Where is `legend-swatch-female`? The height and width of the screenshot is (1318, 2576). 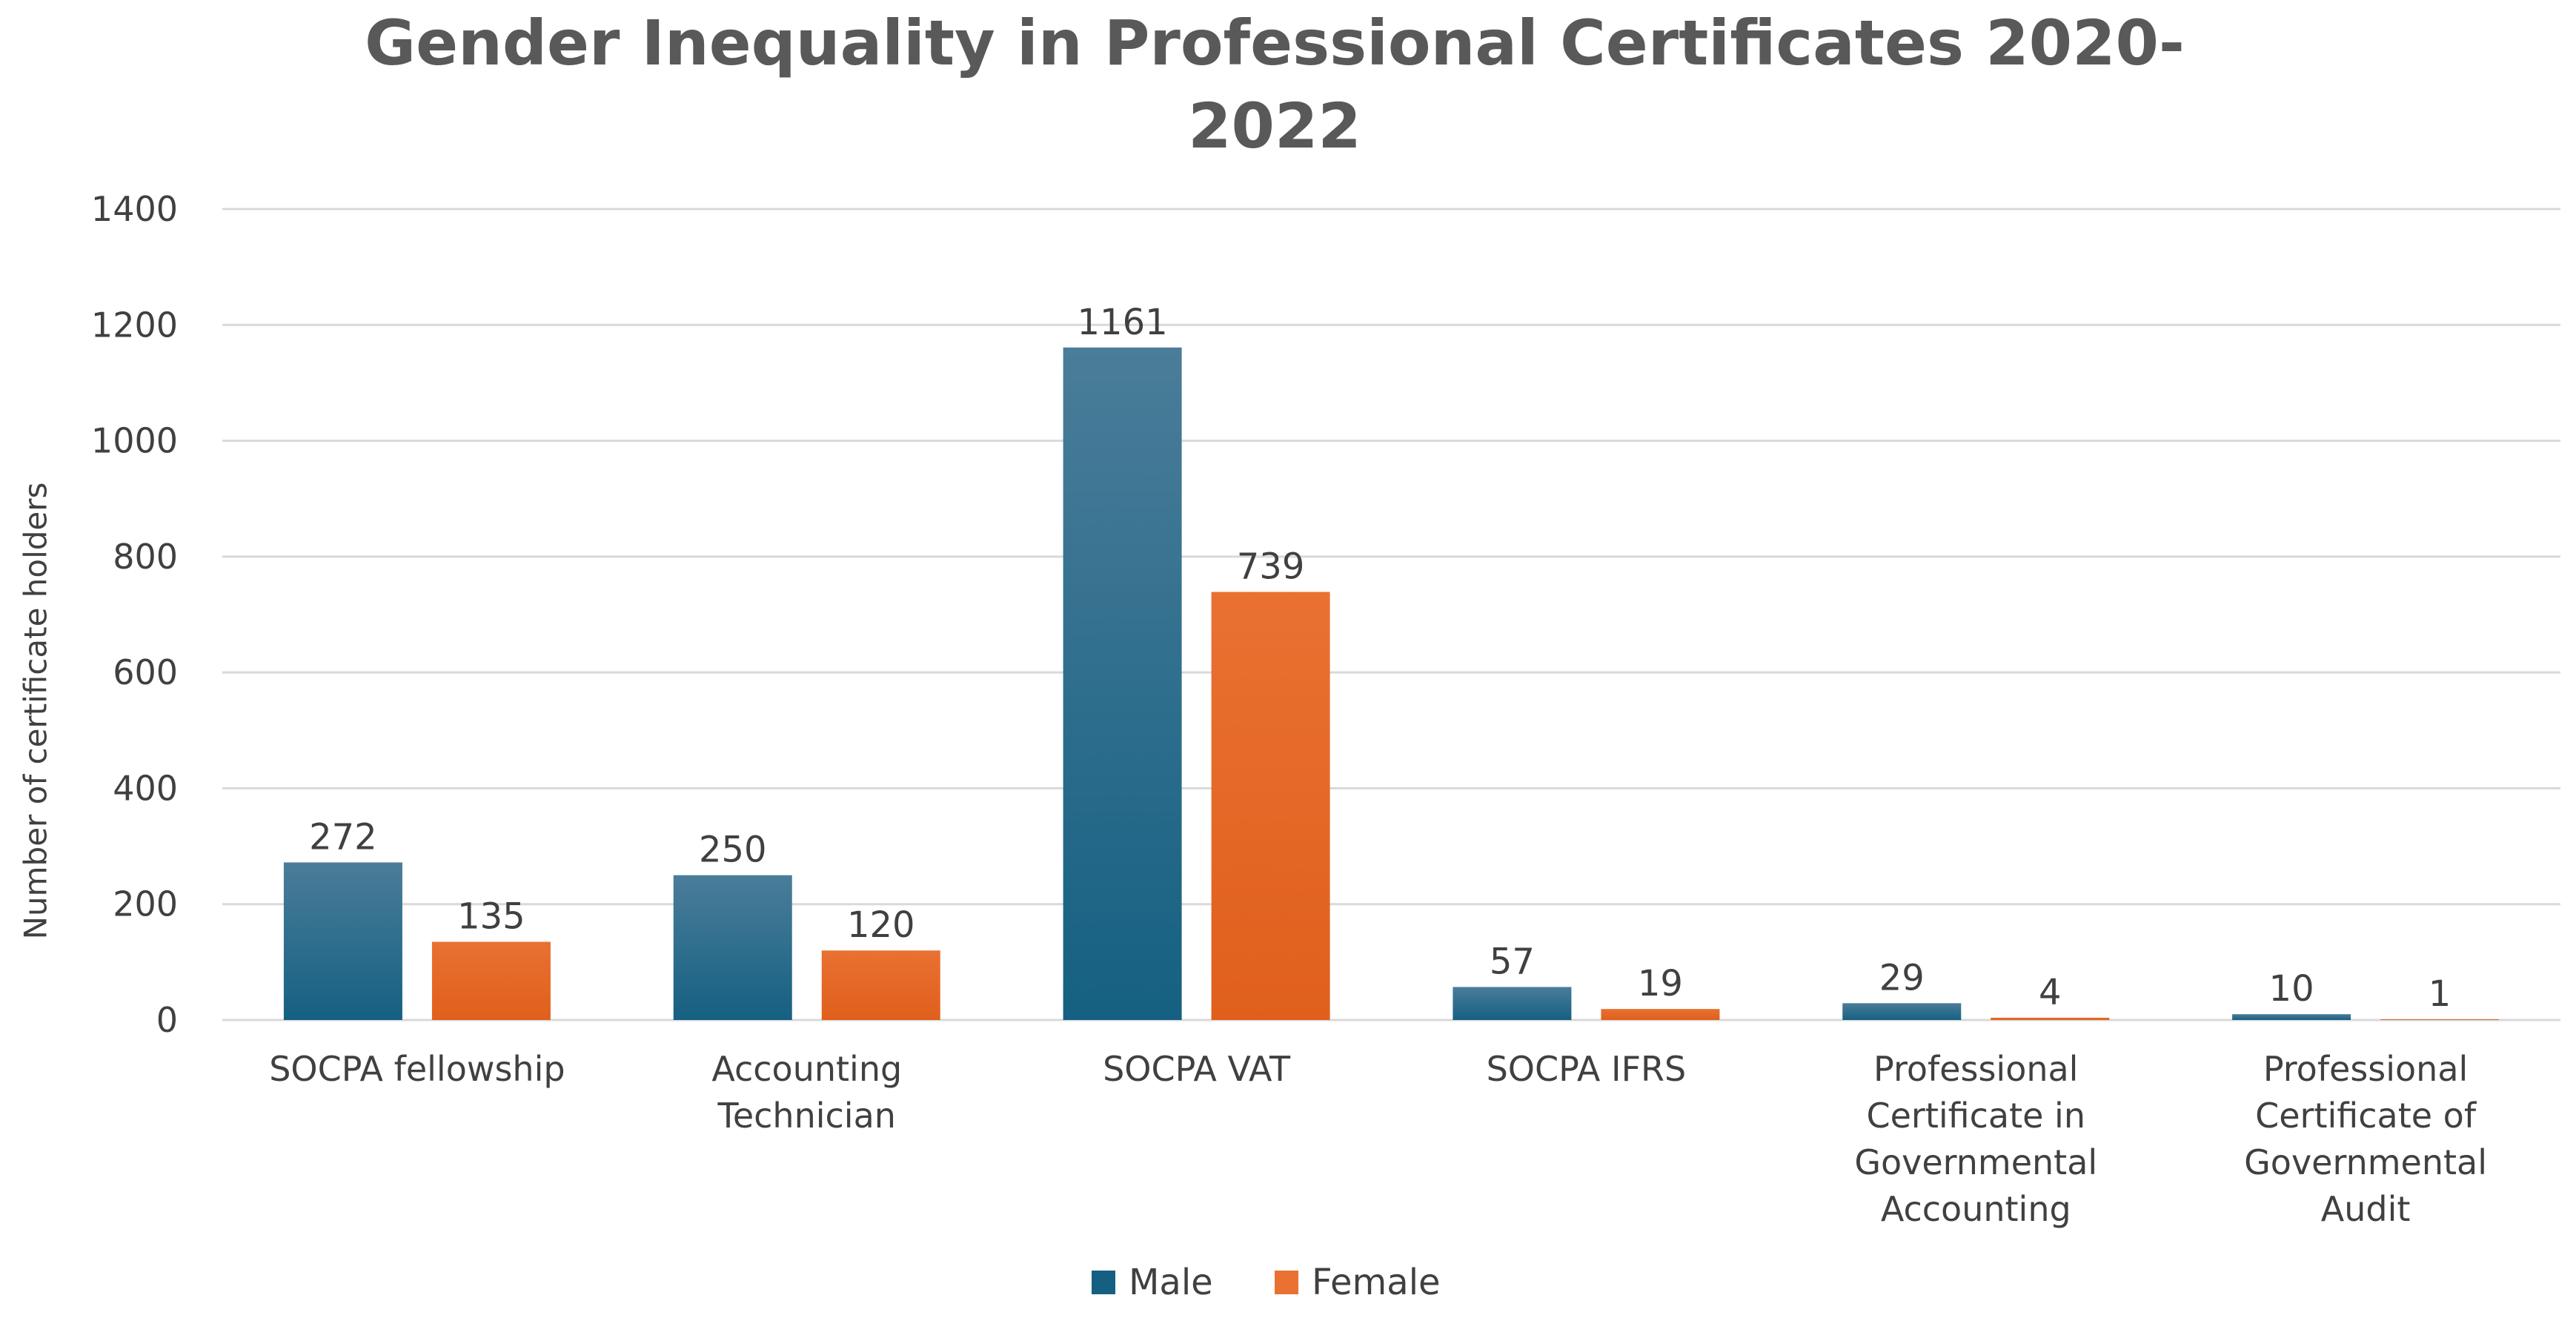 legend-swatch-female is located at coordinates (1286, 1282).